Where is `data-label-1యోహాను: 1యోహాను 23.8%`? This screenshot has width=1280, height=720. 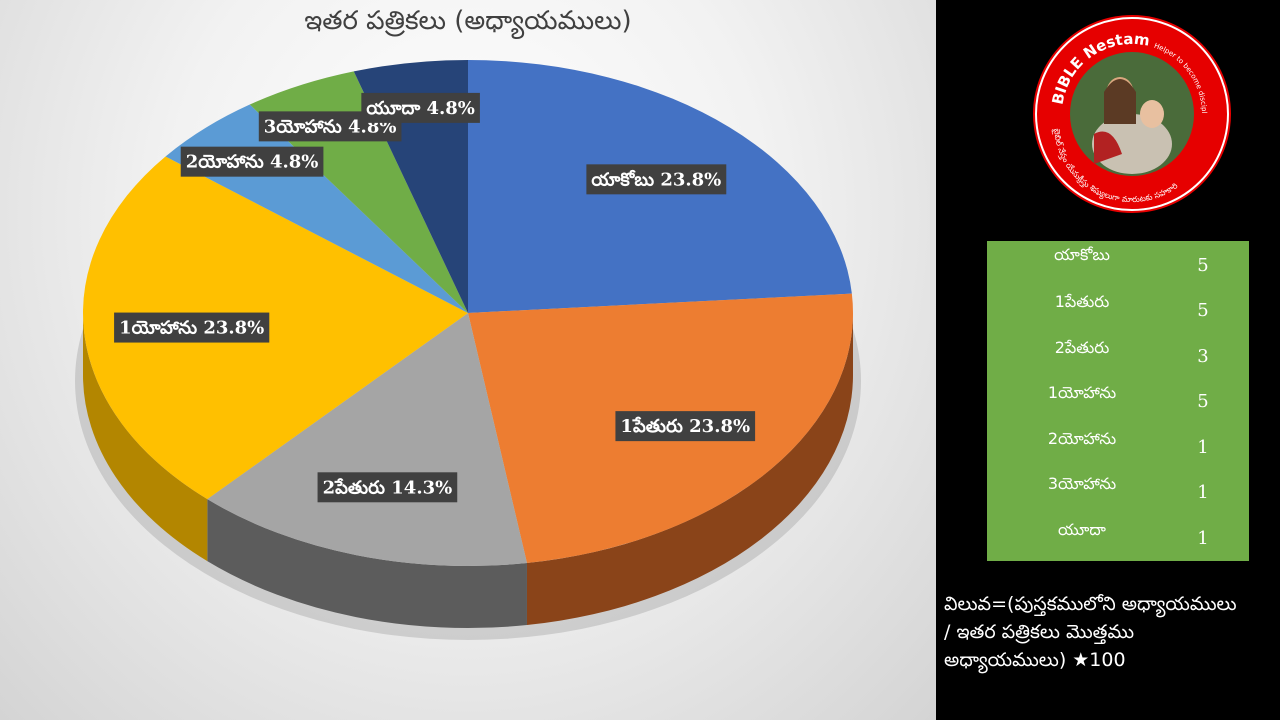
data-label-1యోహాను: 1యోహాను 23.8% is located at coordinates (192, 327).